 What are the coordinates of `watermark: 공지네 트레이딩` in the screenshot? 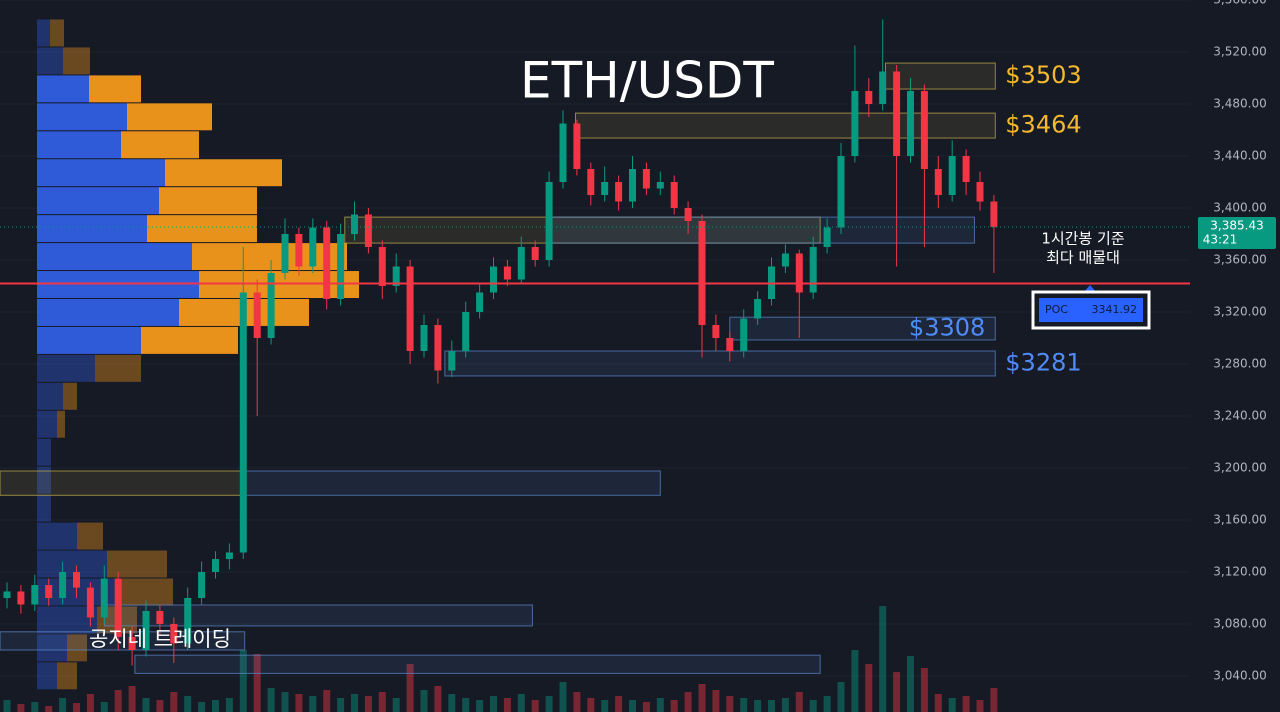 It's located at (160, 639).